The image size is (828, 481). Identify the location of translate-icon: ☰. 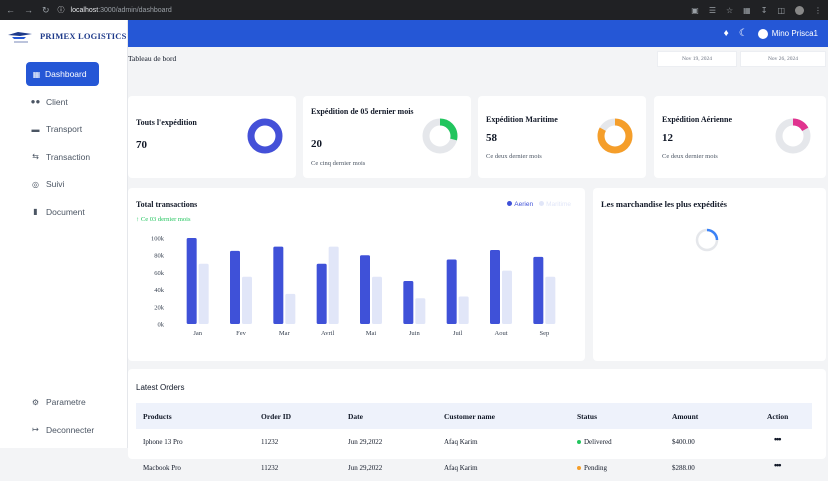
(712, 10).